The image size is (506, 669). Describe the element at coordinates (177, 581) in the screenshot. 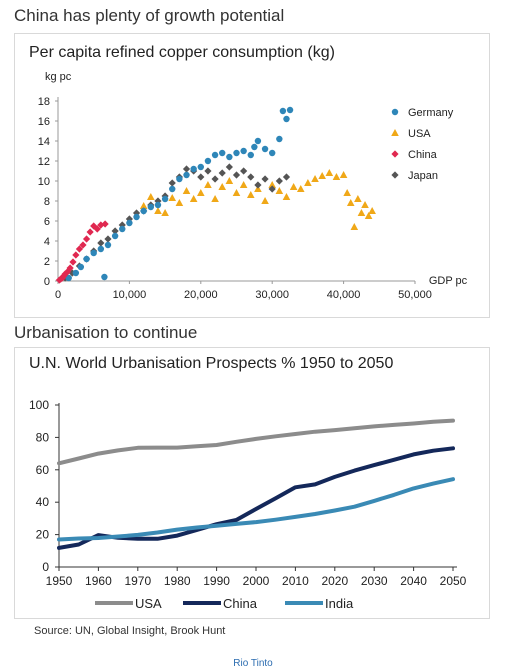

I see `x-tick-label: 1980` at that location.